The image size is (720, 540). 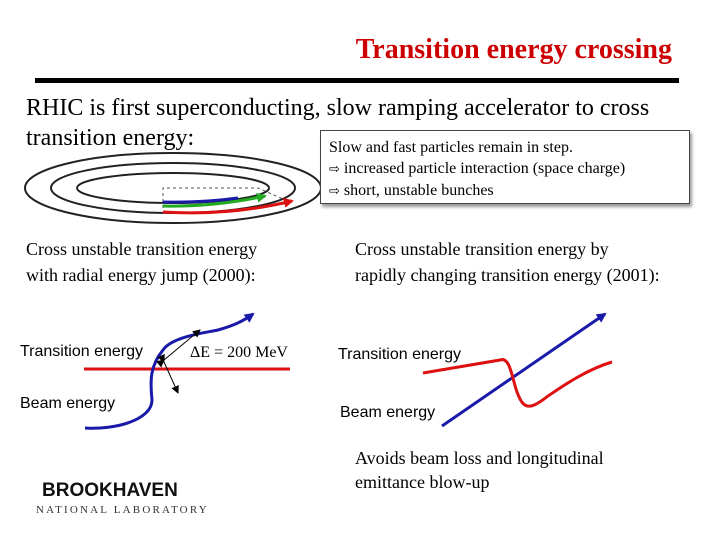 What do you see at coordinates (509, 191) in the screenshot?
I see `note-item-short-bunches: ⇨ short, unstable bunches` at bounding box center [509, 191].